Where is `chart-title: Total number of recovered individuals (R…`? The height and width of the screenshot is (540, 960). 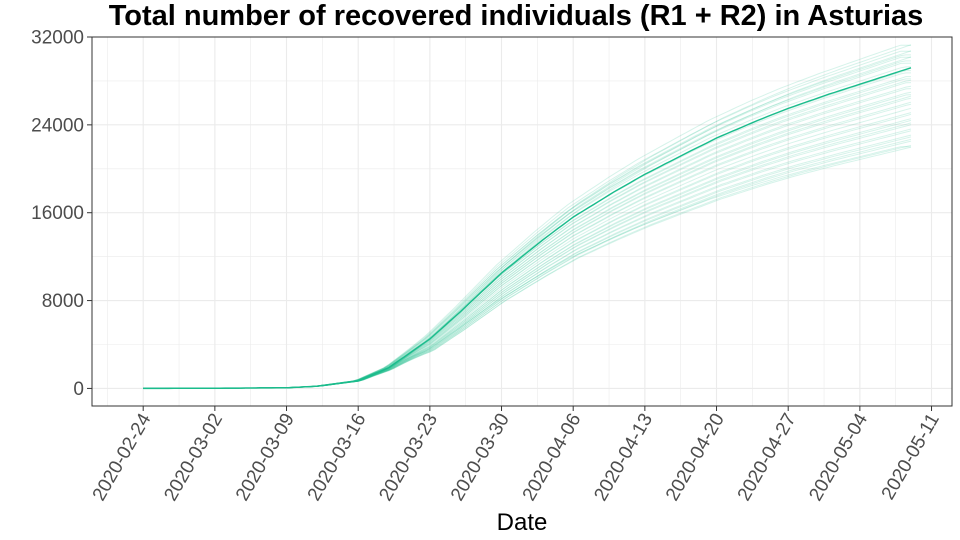 chart-title: Total number of recovered individuals (R… is located at coordinates (516, 16).